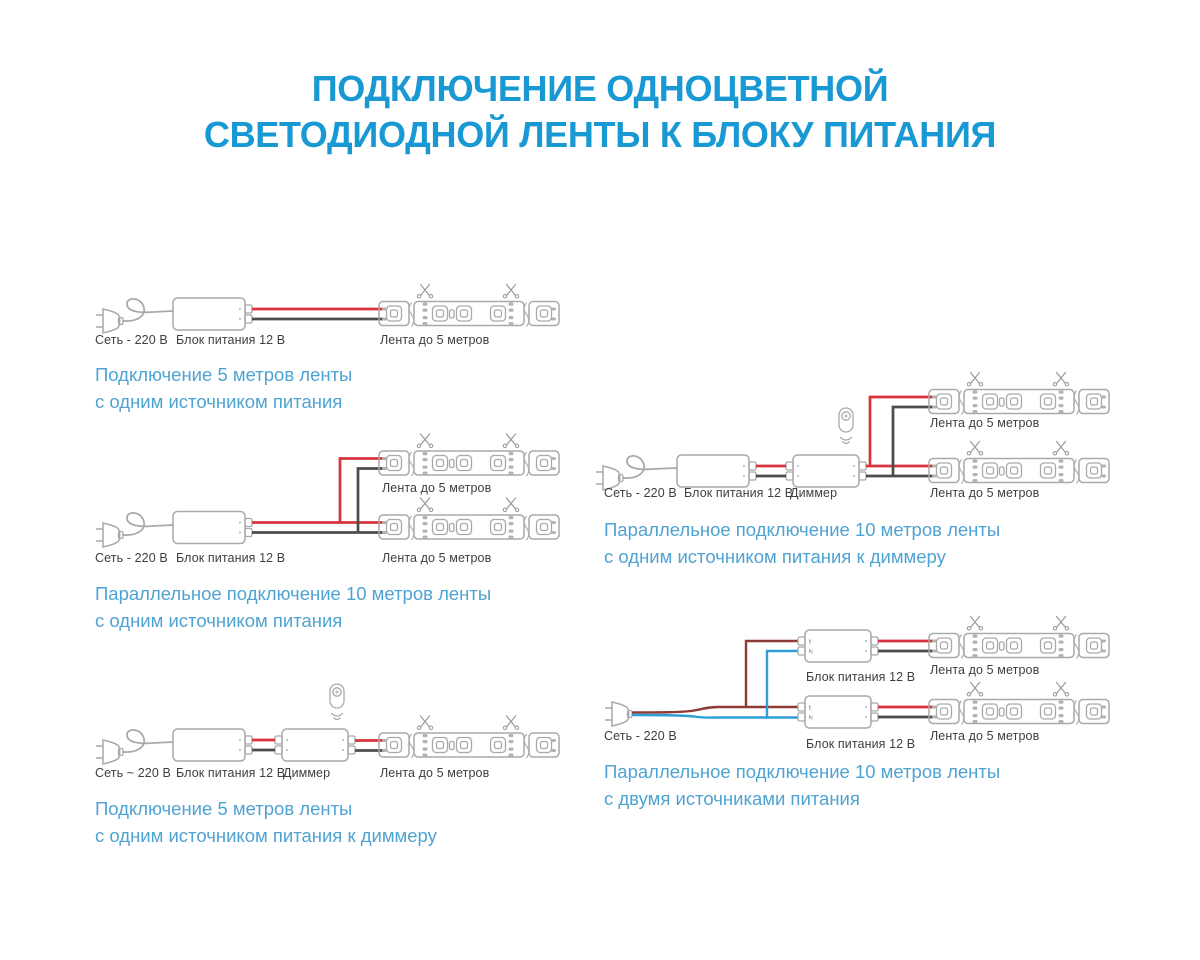  I want to click on page-title-line-1: ПОДКЛЮЧЕНИЕ ОДНОЦВЕТНОЙ, so click(600, 88).